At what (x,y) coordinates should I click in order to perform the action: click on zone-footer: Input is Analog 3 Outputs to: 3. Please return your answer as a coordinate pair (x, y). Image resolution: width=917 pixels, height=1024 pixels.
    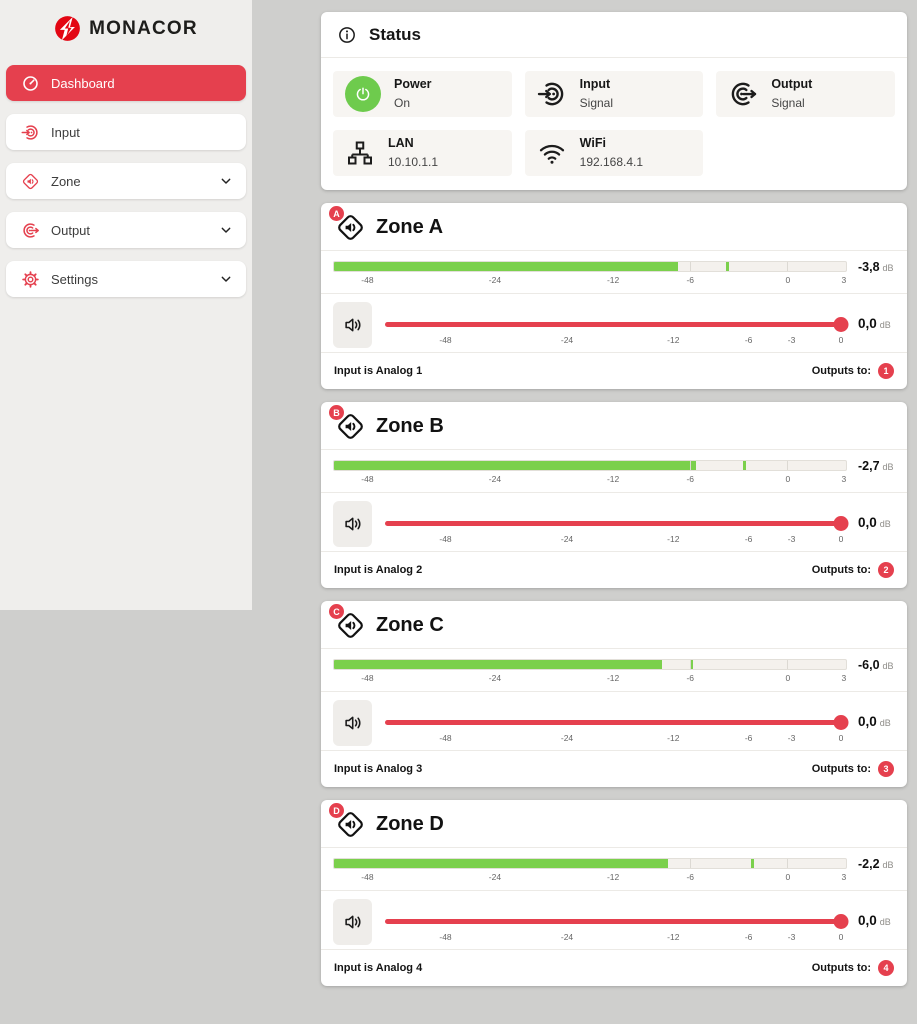
    Looking at the image, I should click on (614, 768).